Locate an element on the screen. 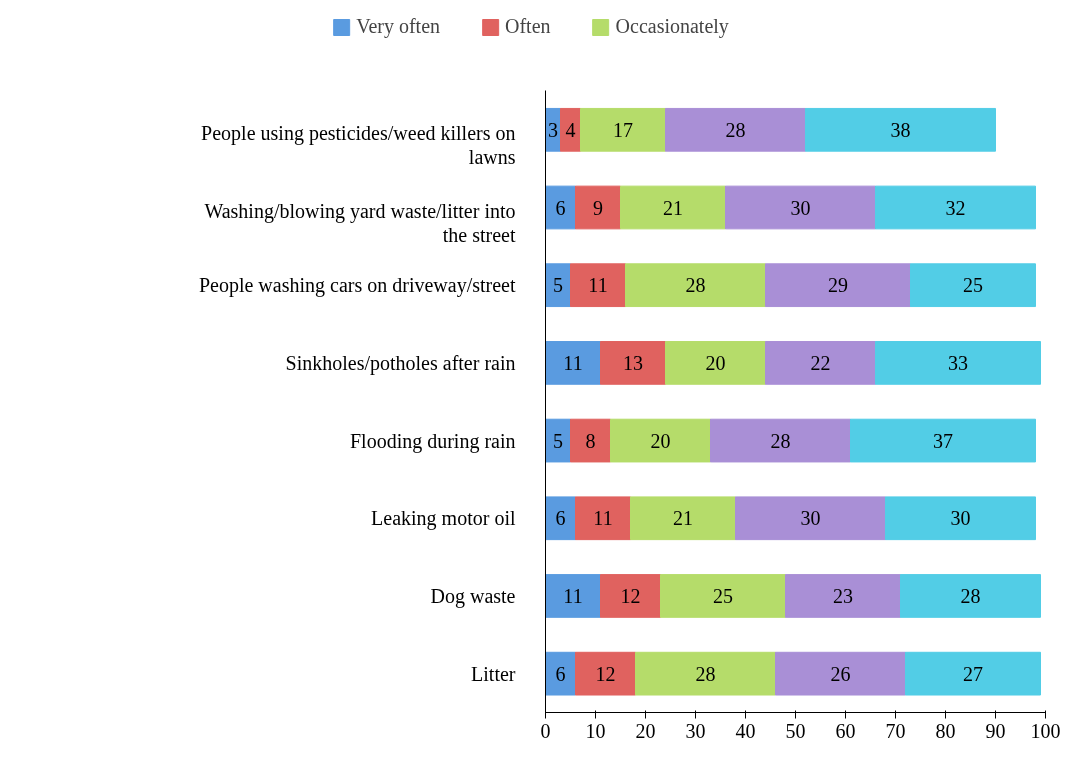 This screenshot has width=1070, height=757. x-tick-label: 10 is located at coordinates (595, 730).